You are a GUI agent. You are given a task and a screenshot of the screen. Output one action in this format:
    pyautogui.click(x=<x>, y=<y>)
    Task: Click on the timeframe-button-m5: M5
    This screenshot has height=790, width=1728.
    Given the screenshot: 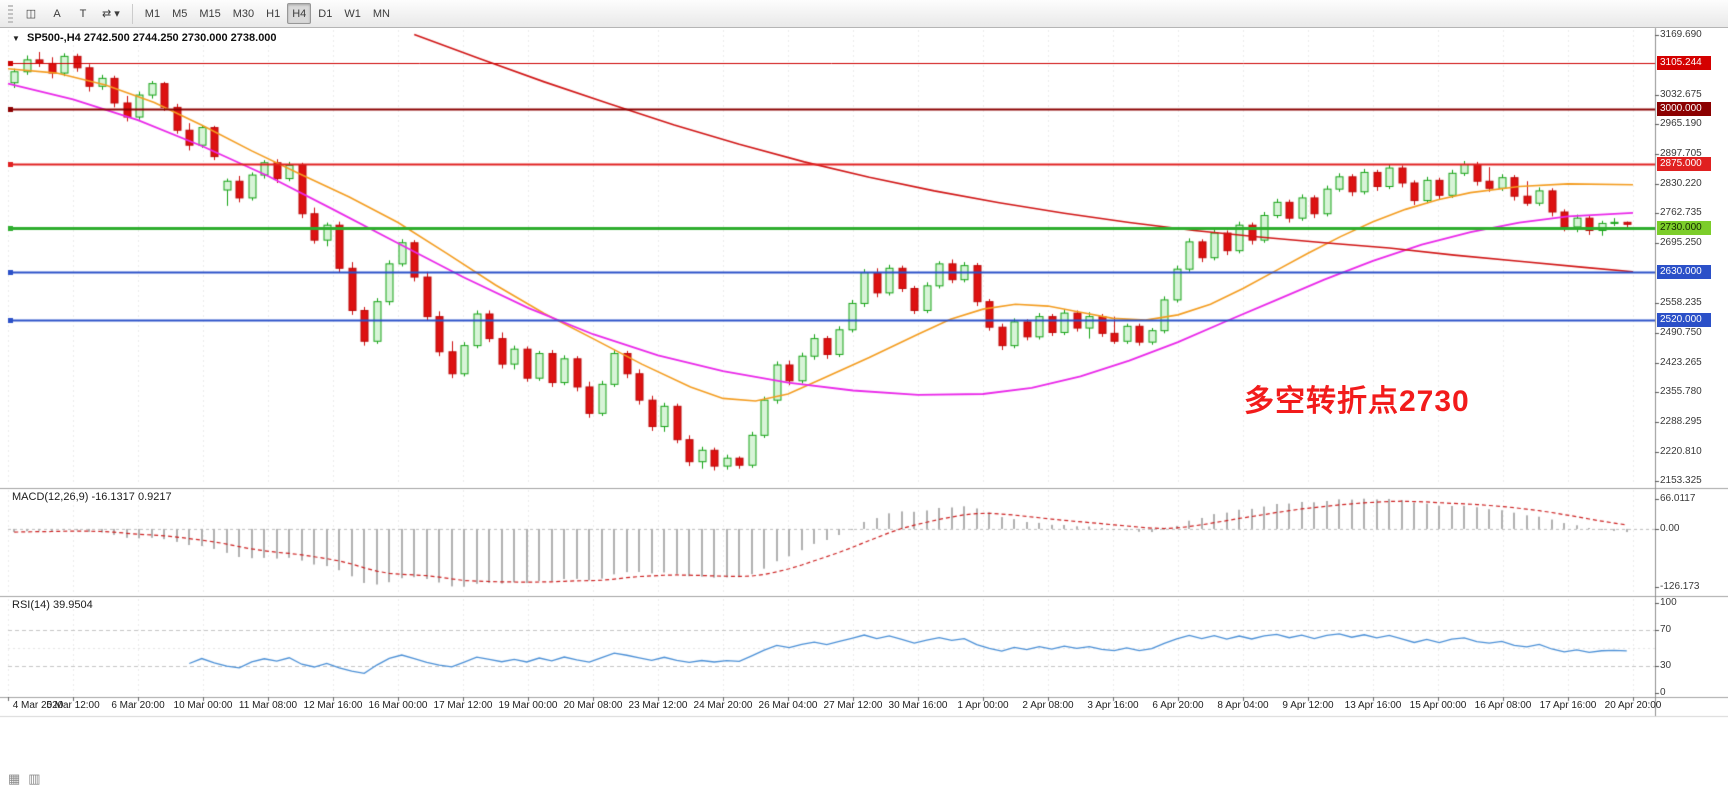 What is the action you would take?
    pyautogui.click(x=179, y=13)
    